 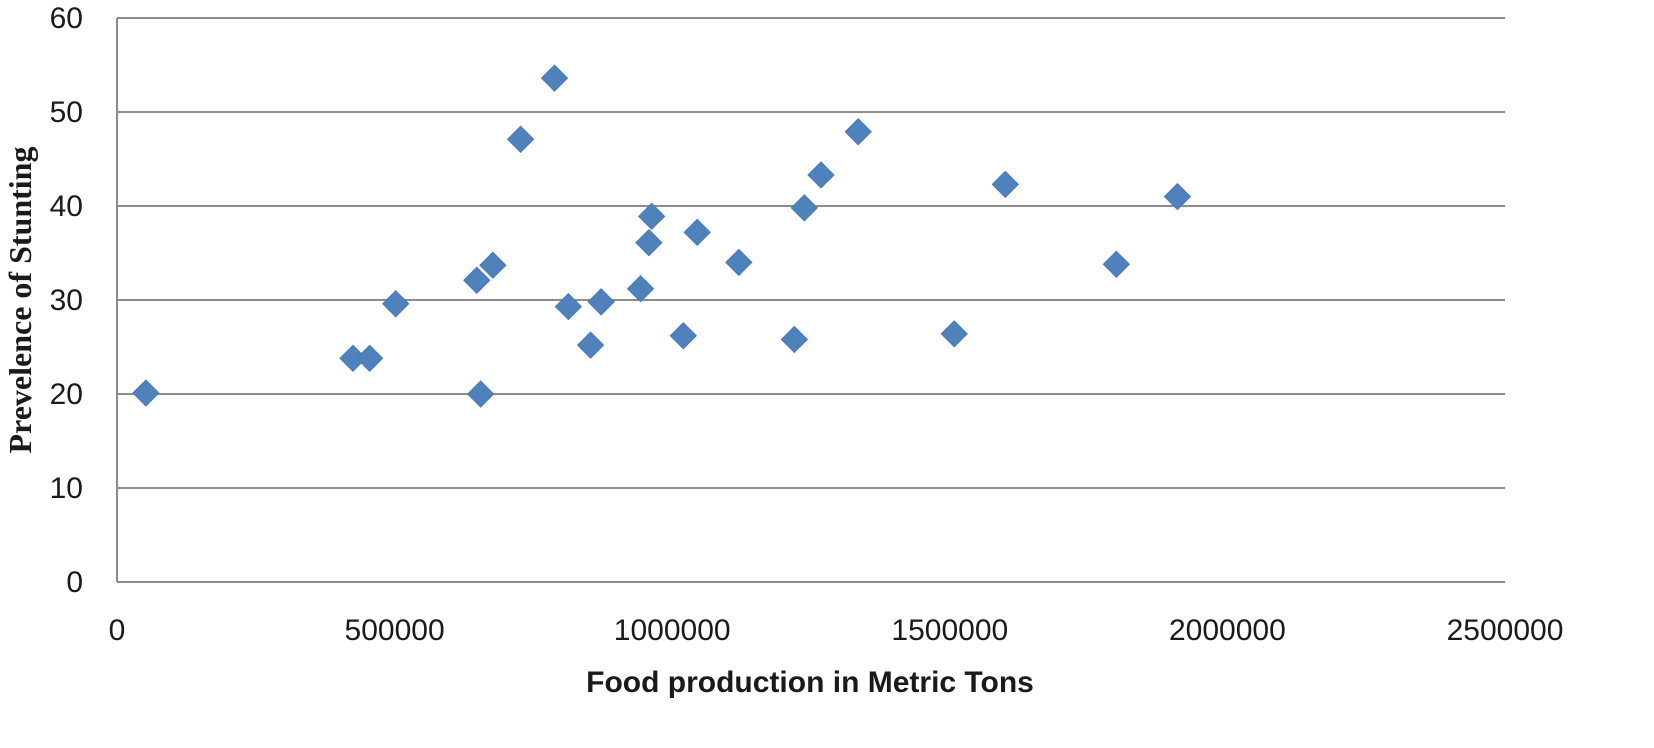 I want to click on y-axis-title: Prevelence of Stunting, so click(x=20, y=300).